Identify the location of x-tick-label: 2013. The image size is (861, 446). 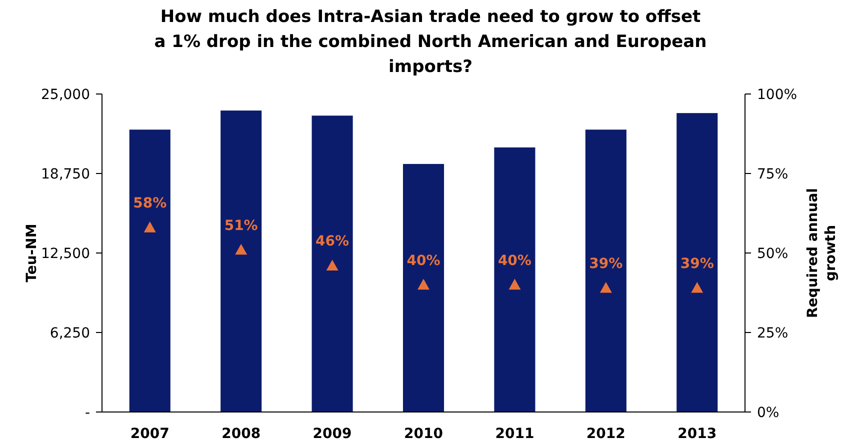
(697, 434).